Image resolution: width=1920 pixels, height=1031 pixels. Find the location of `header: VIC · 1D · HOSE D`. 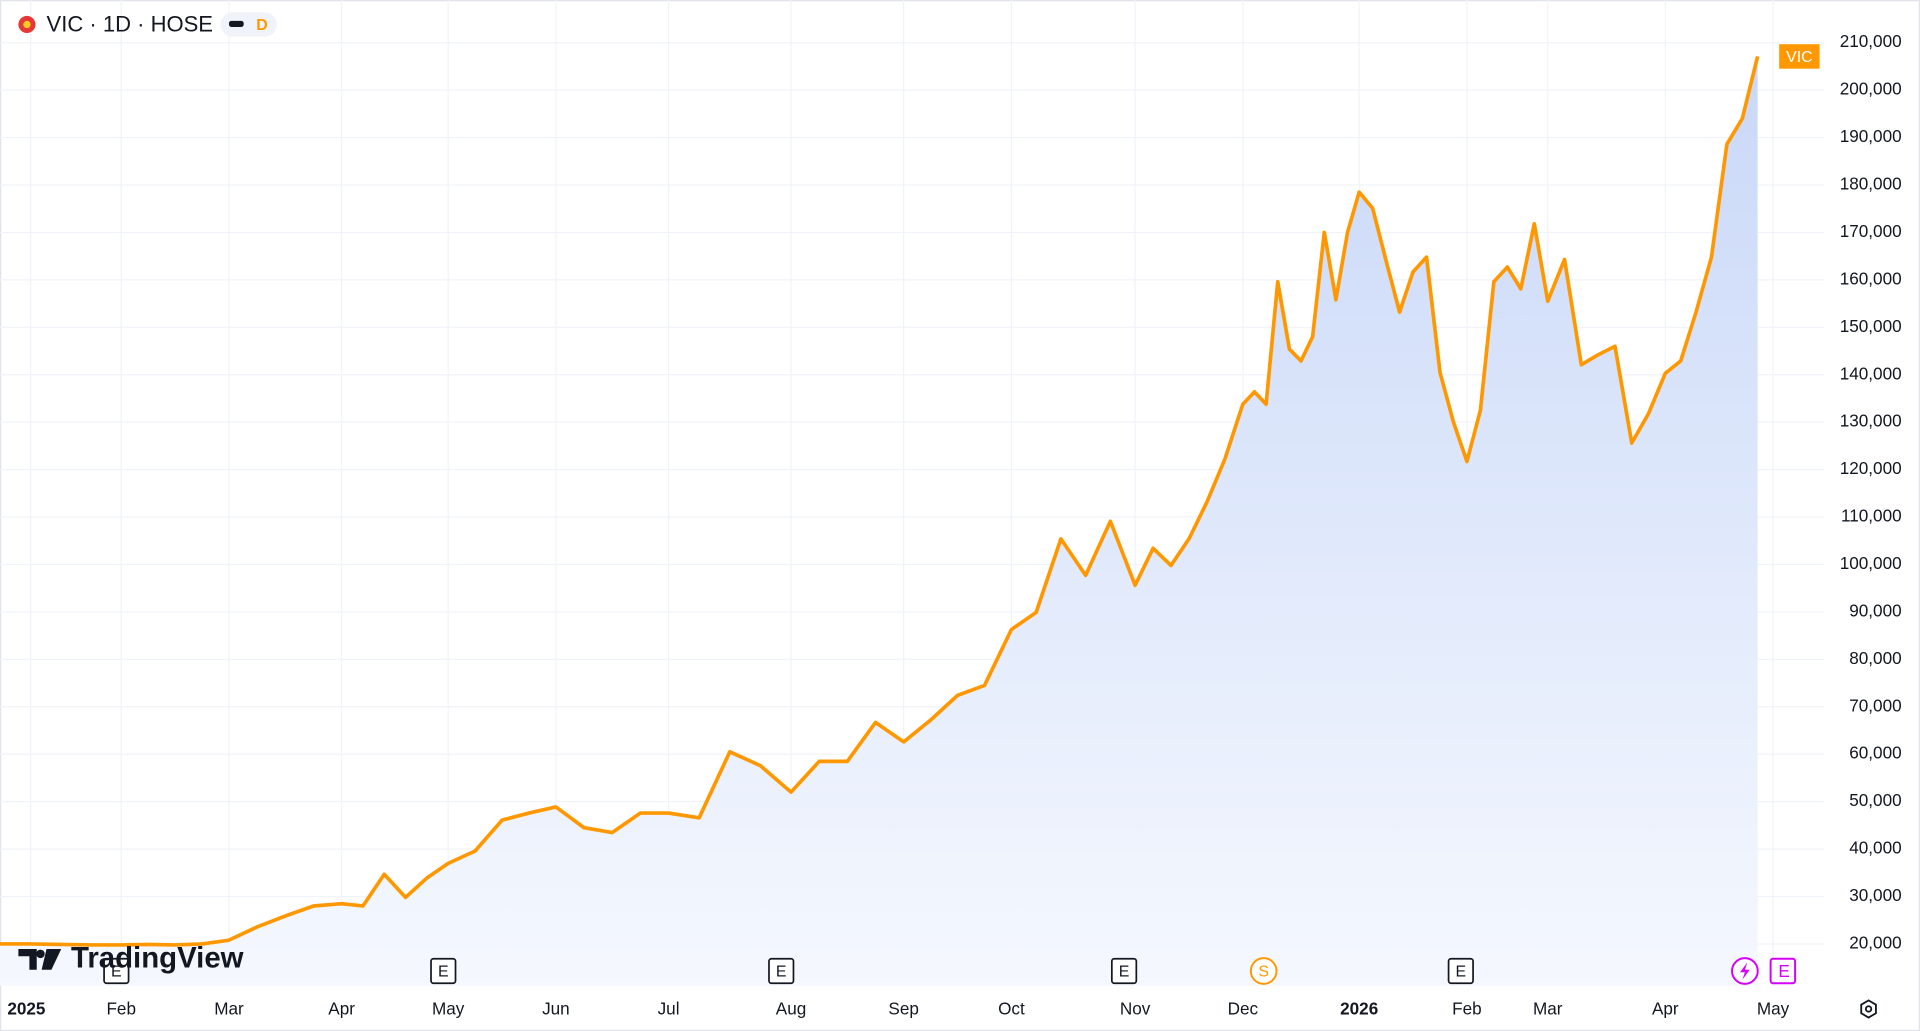

header: VIC · 1D · HOSE D is located at coordinates (147, 24).